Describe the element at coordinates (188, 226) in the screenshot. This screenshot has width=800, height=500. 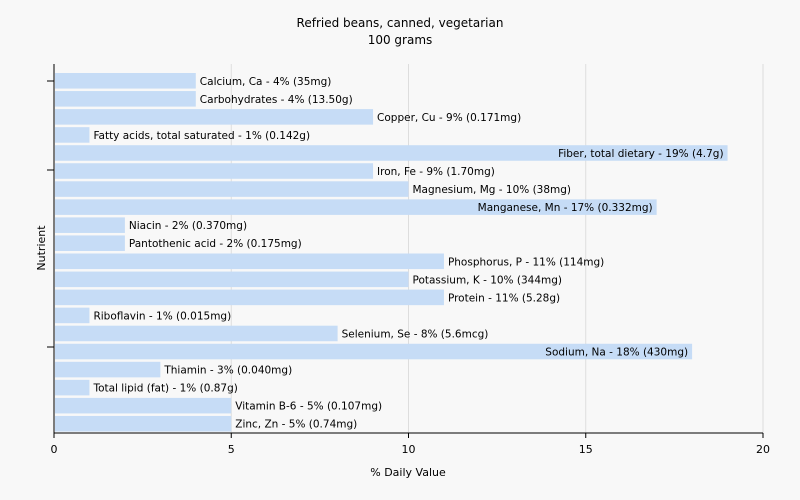
I see `bar-label: Niacin - 2% (0.370mg)` at that location.